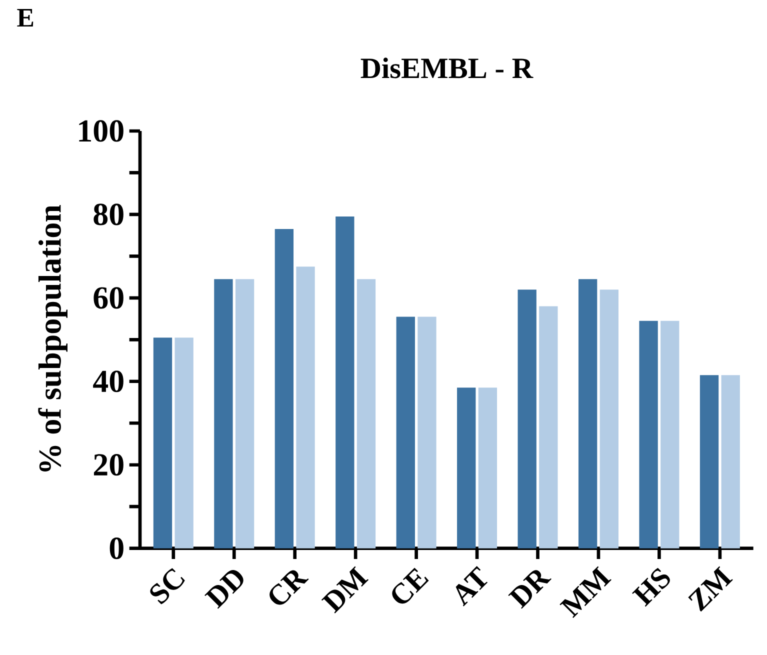 Image resolution: width=767 pixels, height=655 pixels. I want to click on x-tick-label: DR, so click(530, 589).